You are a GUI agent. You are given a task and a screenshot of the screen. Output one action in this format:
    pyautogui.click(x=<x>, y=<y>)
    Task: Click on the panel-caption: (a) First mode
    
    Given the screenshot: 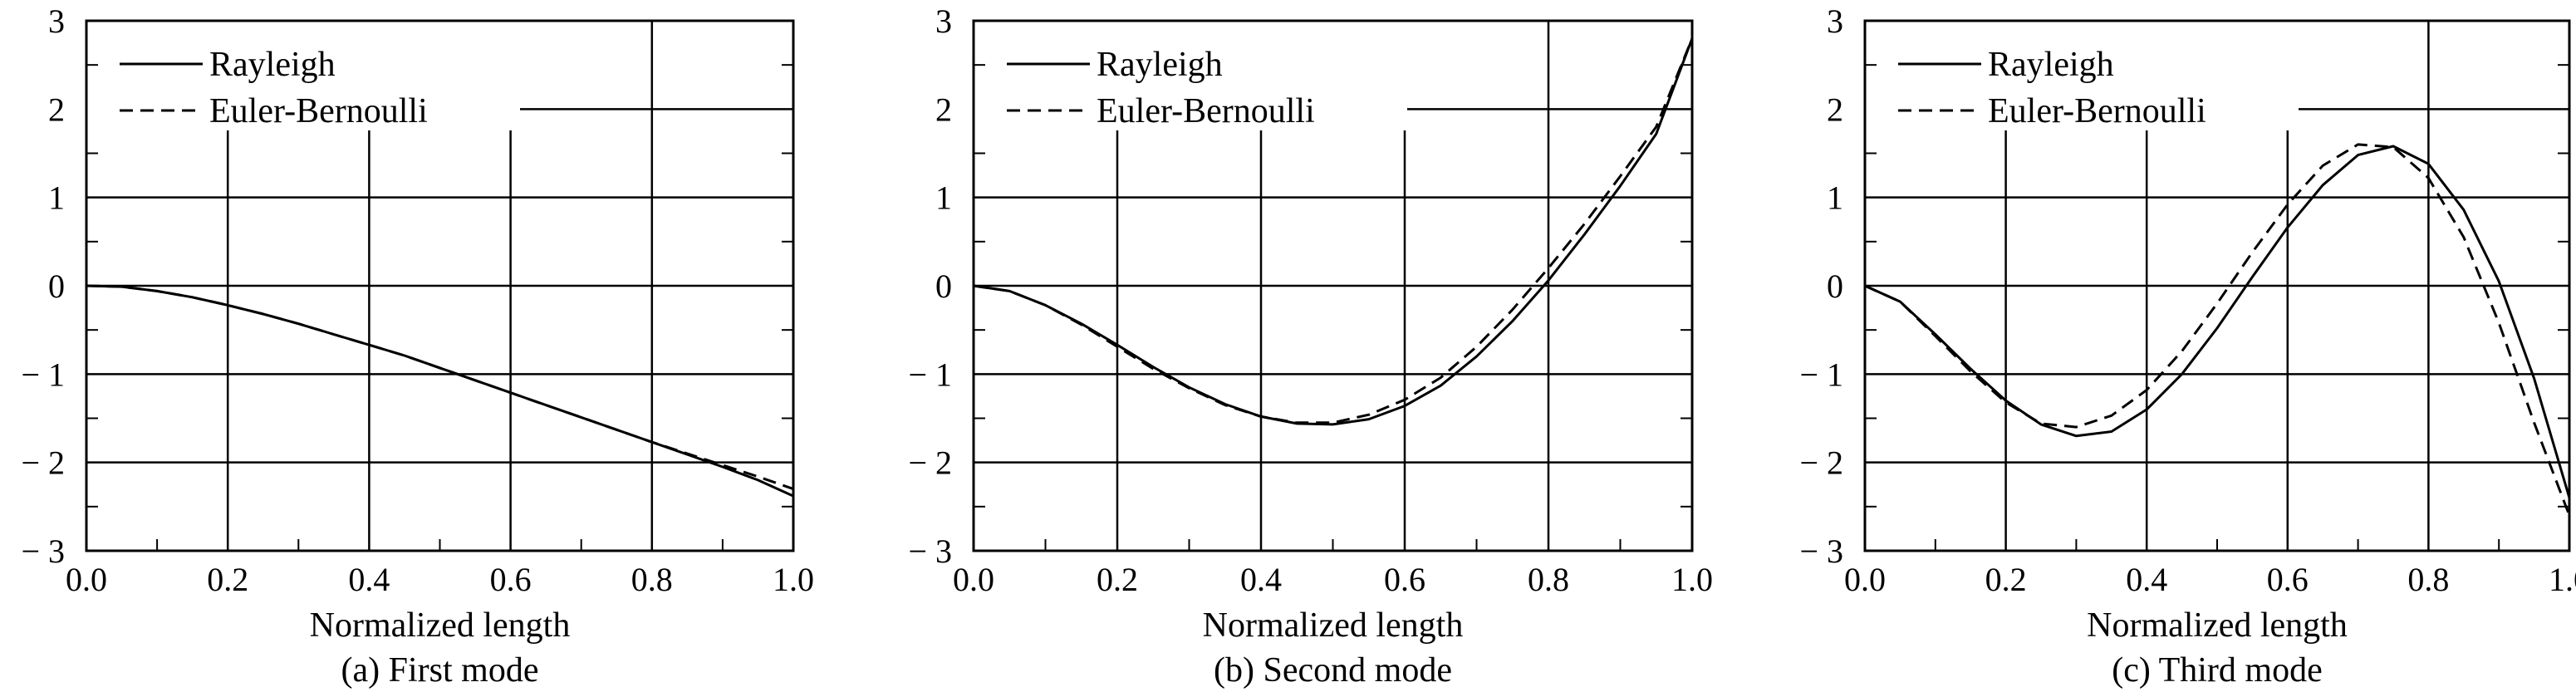 What is the action you would take?
    pyautogui.click(x=440, y=670)
    